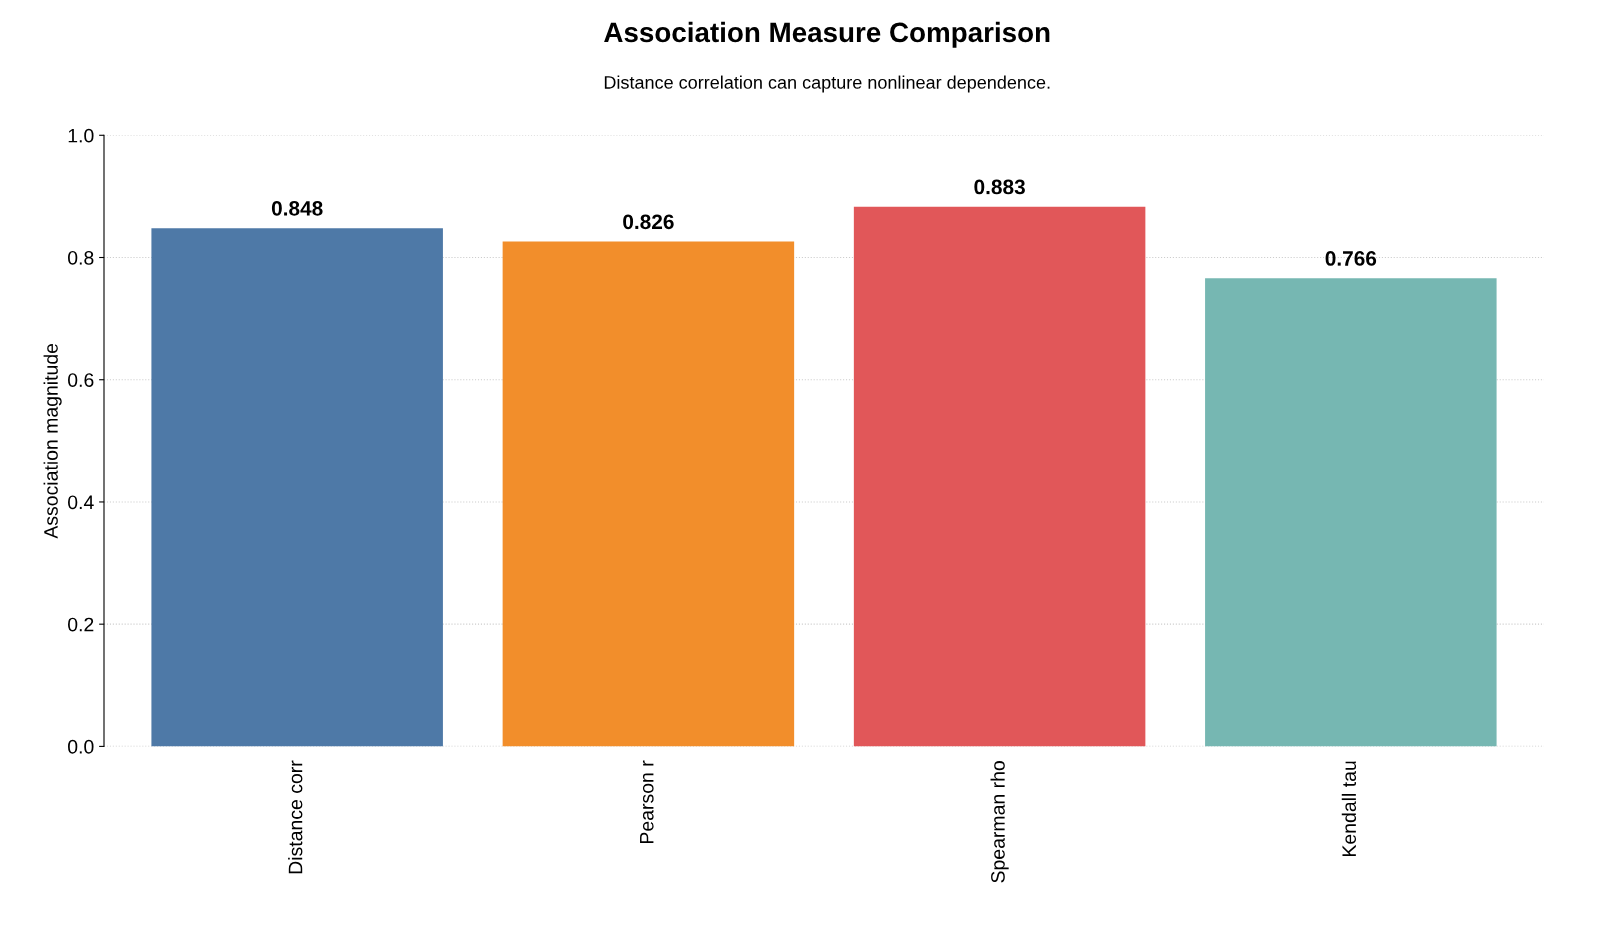 The width and height of the screenshot is (1600, 933). What do you see at coordinates (81, 135) in the screenshot?
I see `text: 1.0` at bounding box center [81, 135].